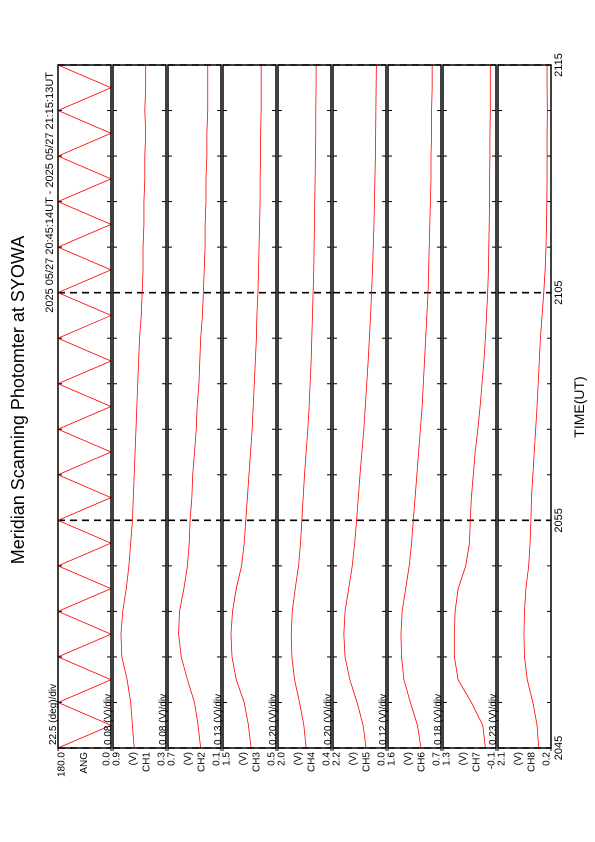  What do you see at coordinates (257, 762) in the screenshot?
I see `y-axis-label: CH3` at bounding box center [257, 762].